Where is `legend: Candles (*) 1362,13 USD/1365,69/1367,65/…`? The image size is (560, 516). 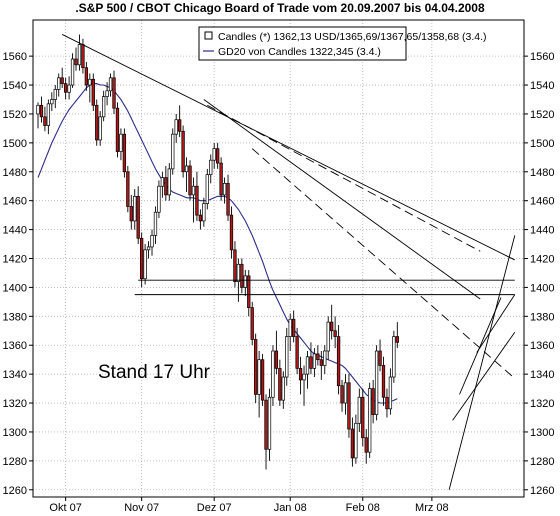 legend: Candles (*) 1362,13 USD/1365,69/1367,65/… is located at coordinates (342, 43).